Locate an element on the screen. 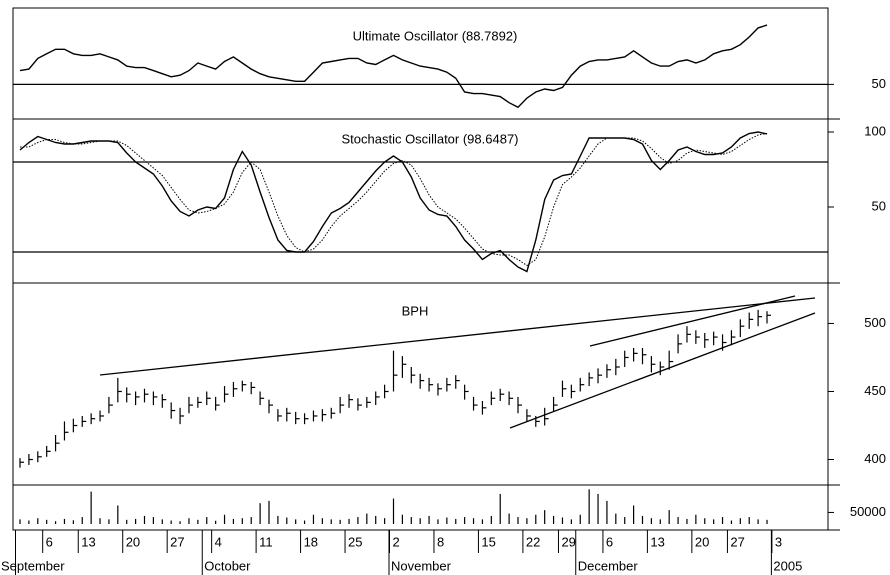  x-tick-label: 15 is located at coordinates (488, 541).